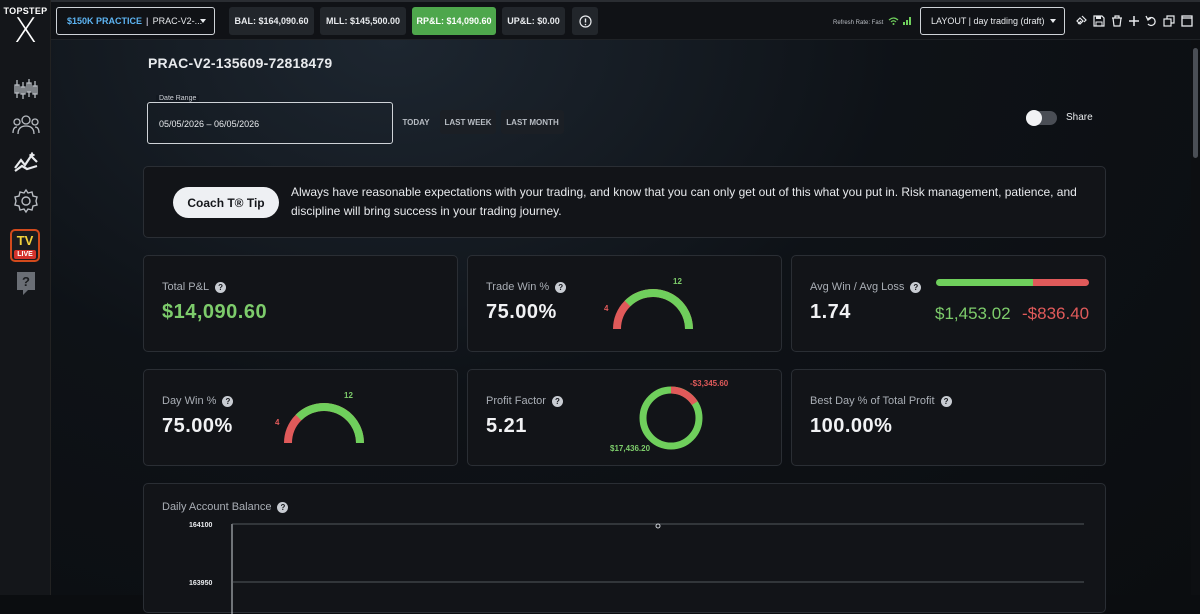 The image size is (1200, 614). I want to click on users-icon, so click(25, 124).